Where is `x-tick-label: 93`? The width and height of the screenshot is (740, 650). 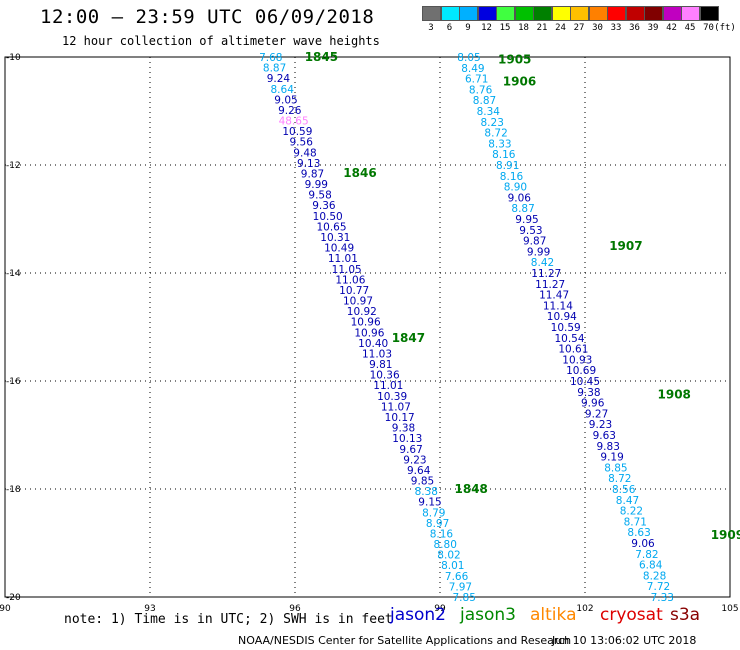
x-tick-label: 93 is located at coordinates (149, 609).